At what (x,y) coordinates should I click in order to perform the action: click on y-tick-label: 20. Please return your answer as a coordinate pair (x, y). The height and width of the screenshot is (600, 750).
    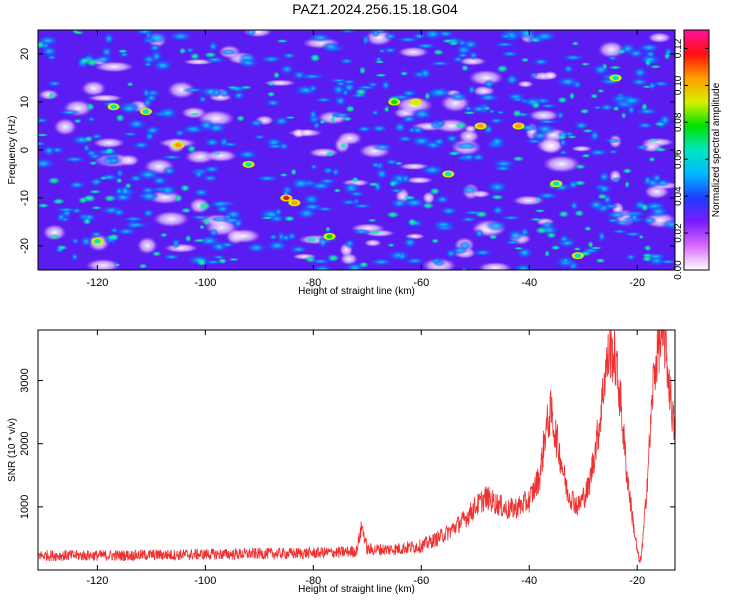
    Looking at the image, I should click on (25, 54).